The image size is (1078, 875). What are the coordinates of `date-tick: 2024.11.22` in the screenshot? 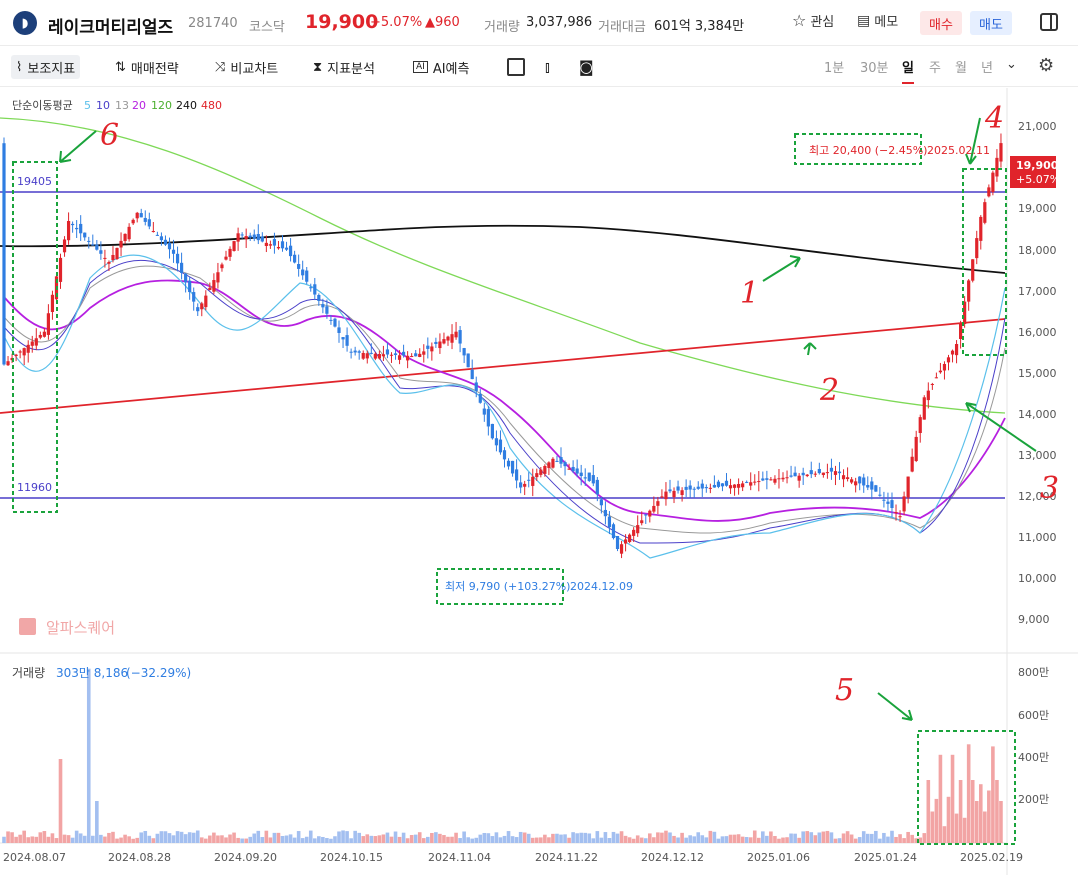 It's located at (566, 857).